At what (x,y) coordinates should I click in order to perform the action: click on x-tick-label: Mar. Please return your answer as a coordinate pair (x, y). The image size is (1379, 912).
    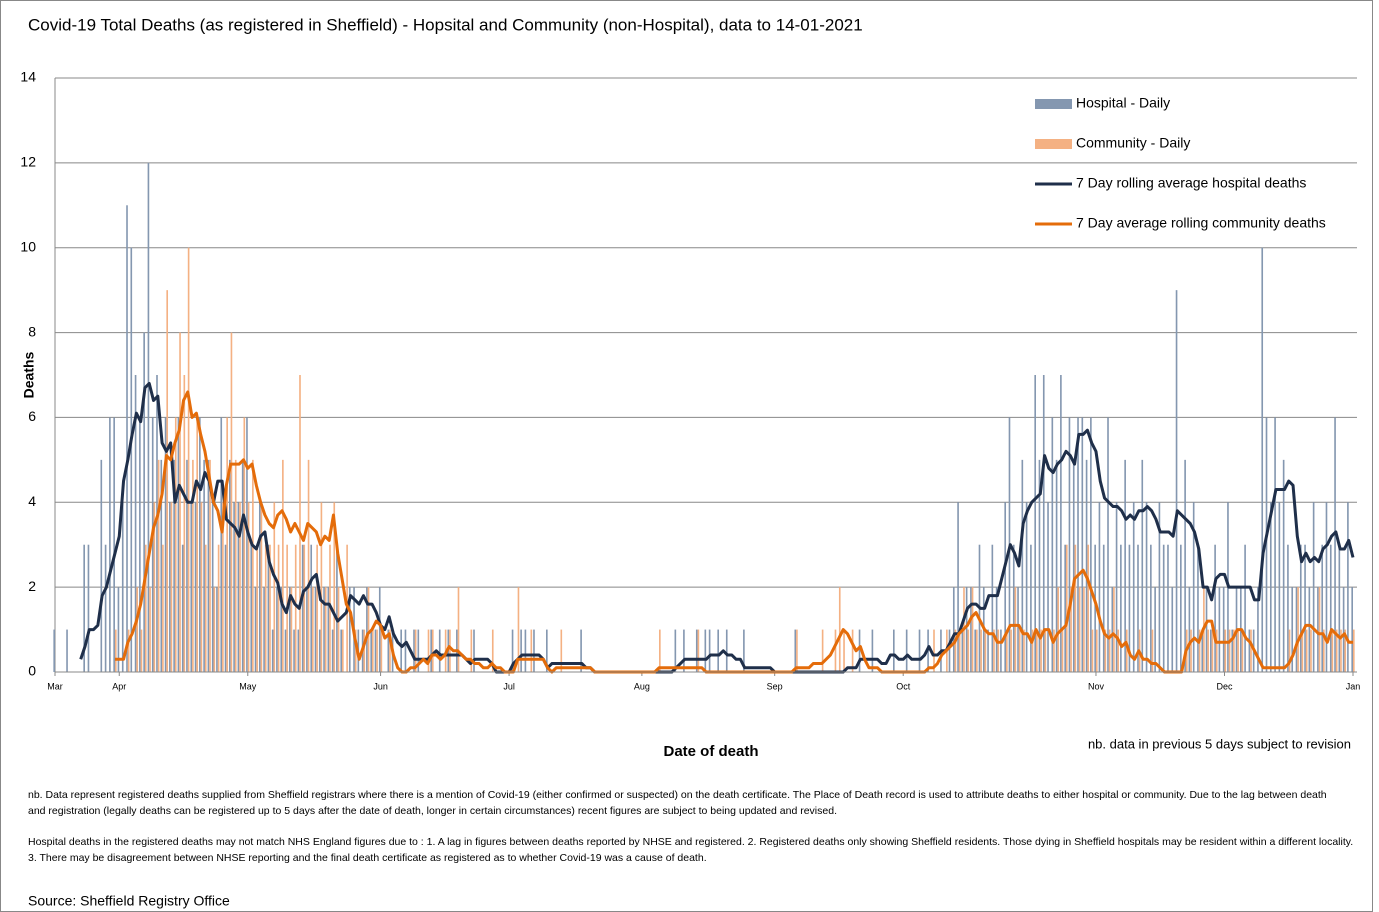
    Looking at the image, I should click on (55, 686).